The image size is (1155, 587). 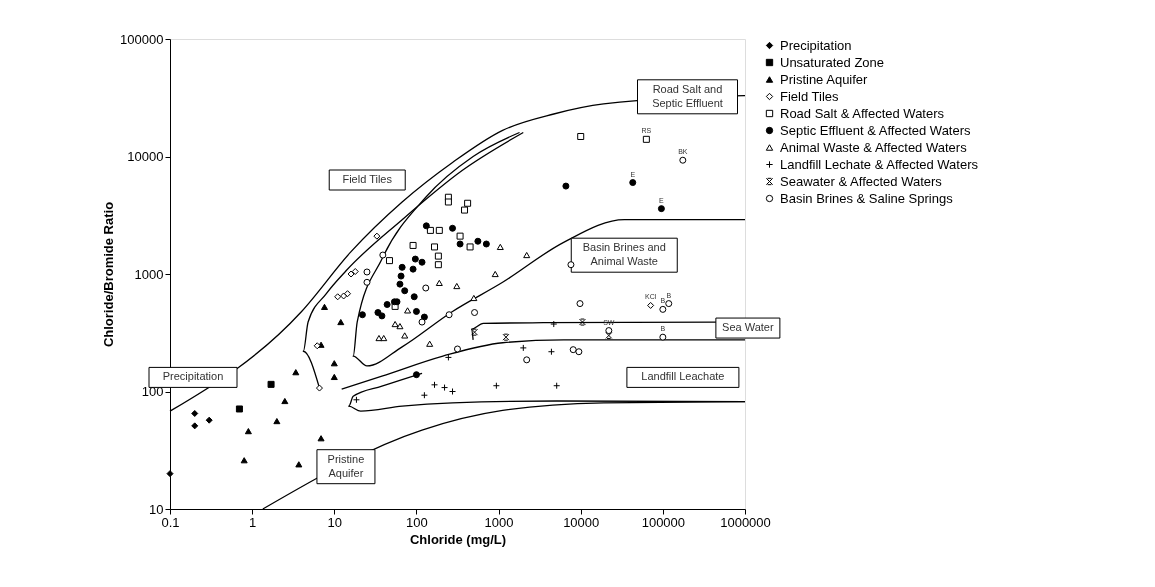 I want to click on legend-label: Landfill Lechate & Affected Waters, so click(x=879, y=164).